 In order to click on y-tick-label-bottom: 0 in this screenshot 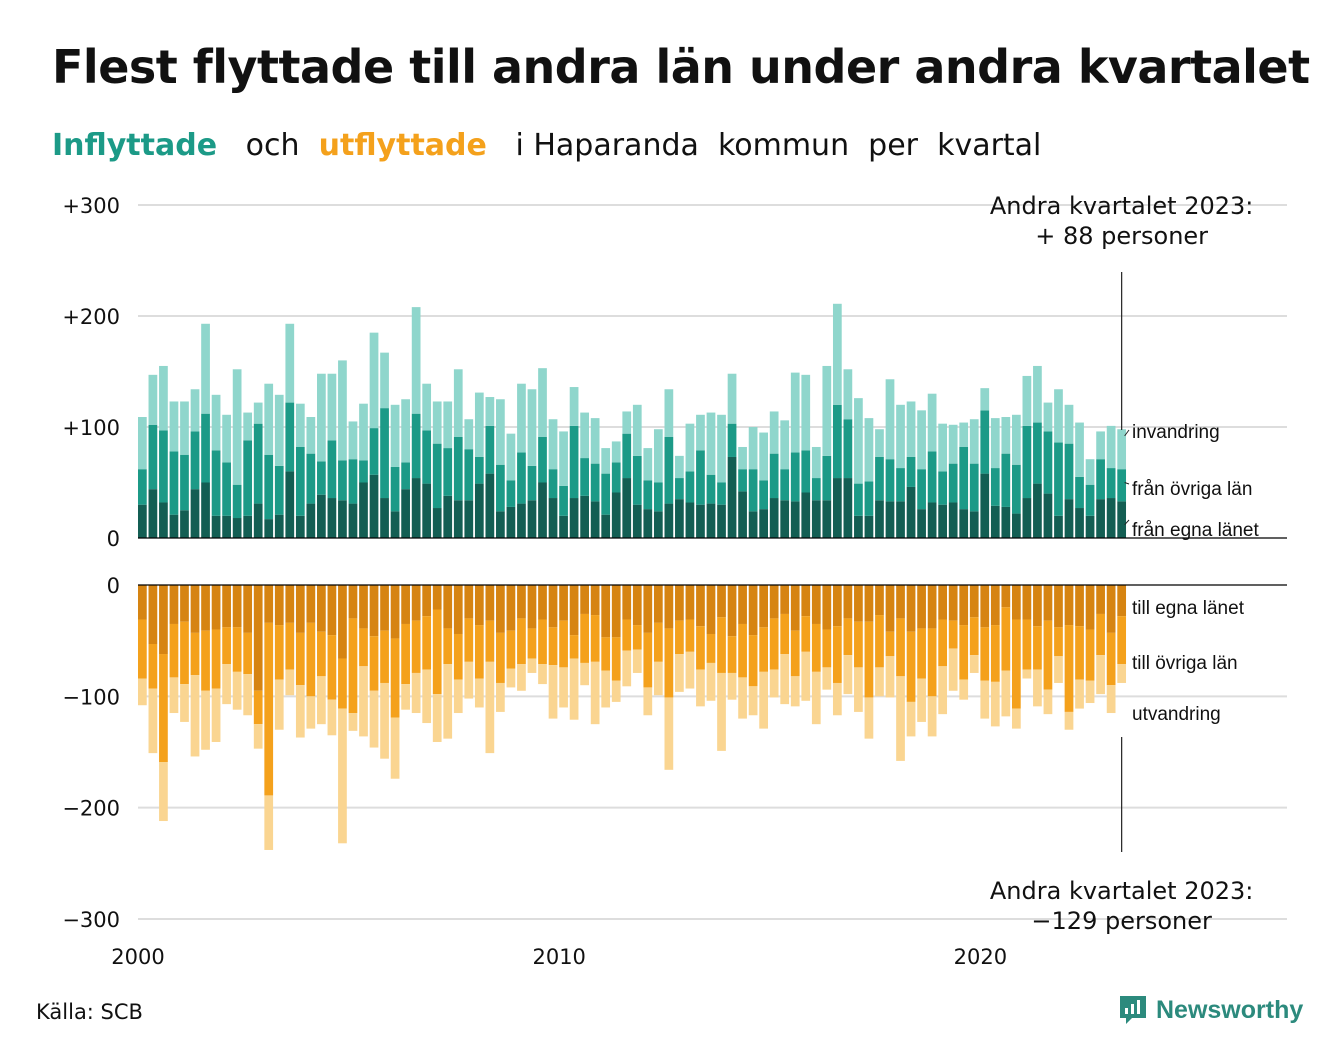, I will do `click(113, 586)`.